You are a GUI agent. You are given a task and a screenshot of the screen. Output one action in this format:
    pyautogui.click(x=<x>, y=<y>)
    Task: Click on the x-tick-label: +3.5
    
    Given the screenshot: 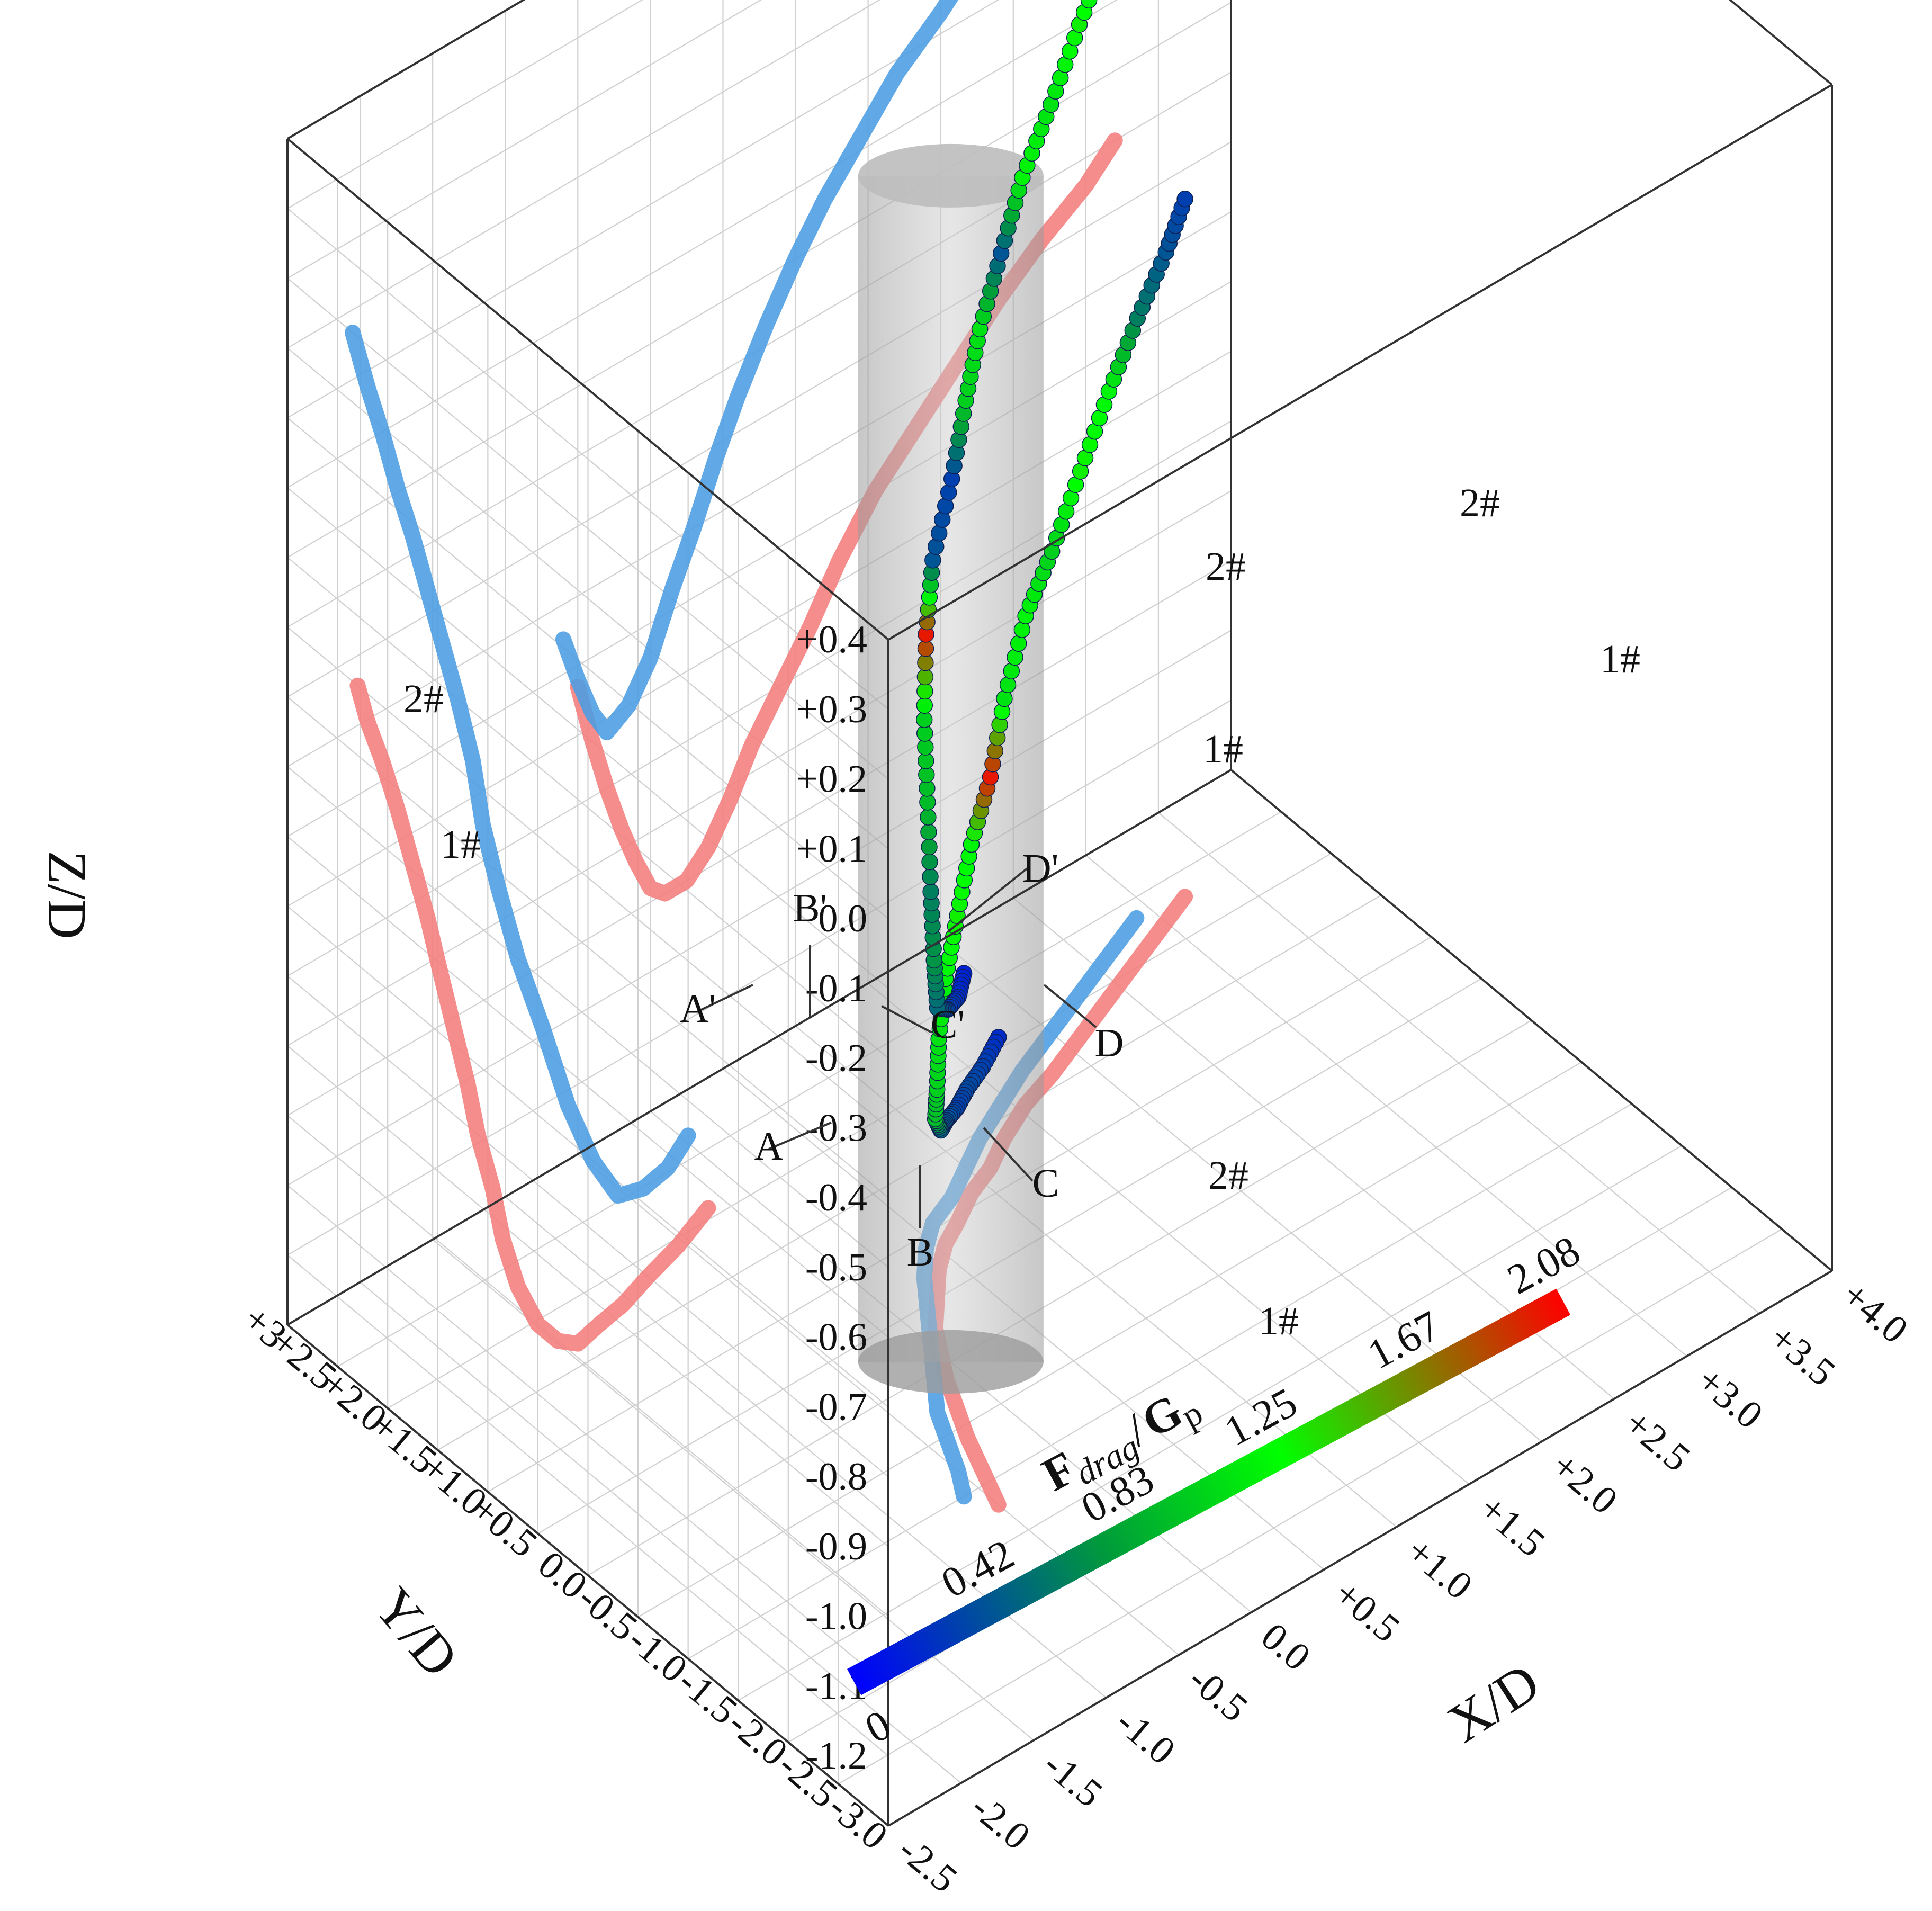 What is the action you would take?
    pyautogui.click(x=1803, y=1355)
    